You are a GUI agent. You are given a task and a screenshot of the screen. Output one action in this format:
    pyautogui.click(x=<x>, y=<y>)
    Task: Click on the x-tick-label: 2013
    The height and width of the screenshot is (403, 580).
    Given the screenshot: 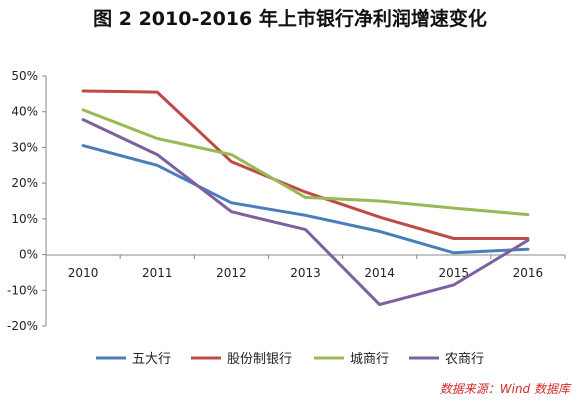 What is the action you would take?
    pyautogui.click(x=305, y=273)
    